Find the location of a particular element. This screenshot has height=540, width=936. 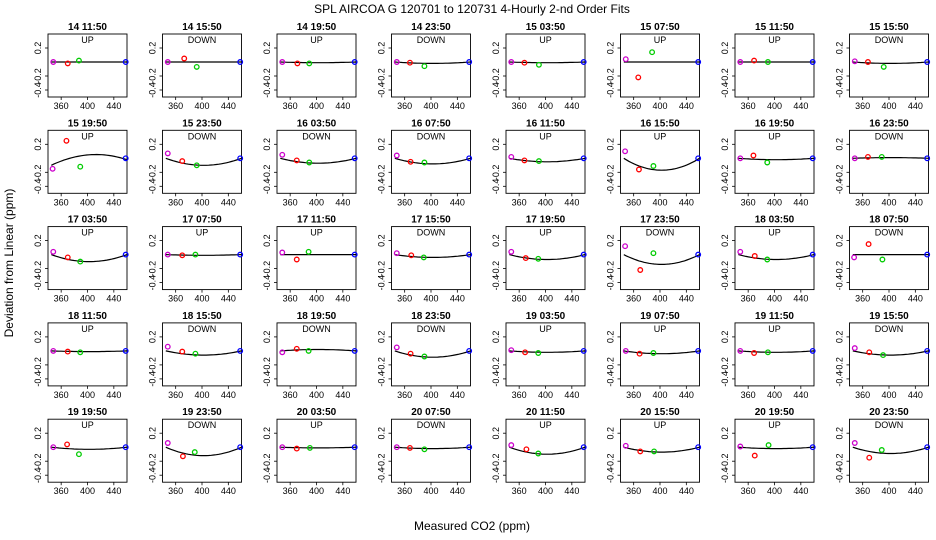

panel-title: 18 11:50 is located at coordinates (87, 316).